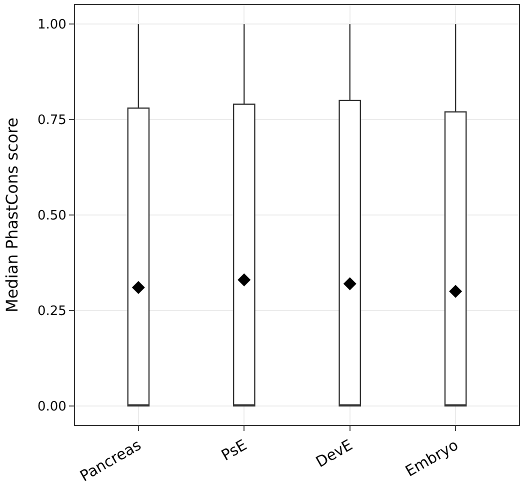 The height and width of the screenshot is (500, 529). I want to click on y-tick-label: 0.75, so click(51, 120).